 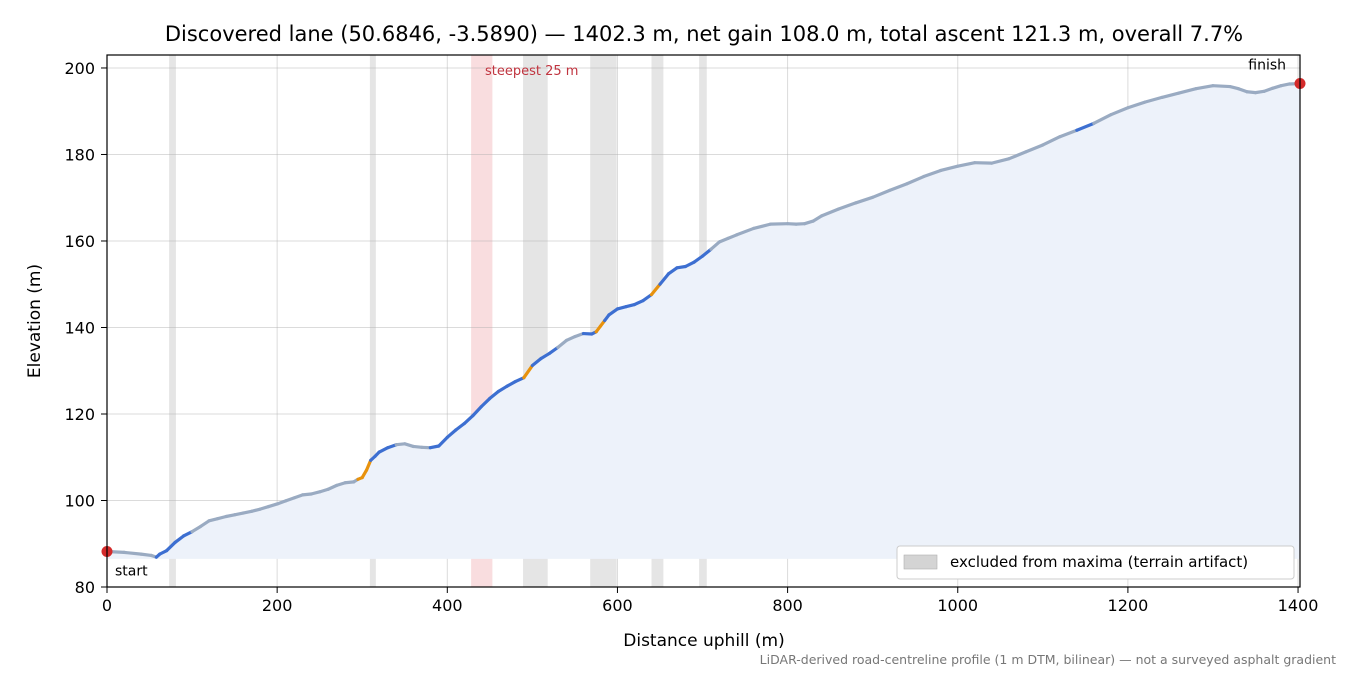 I want to click on x-tick-label-6: 1200, so click(x=1128, y=605).